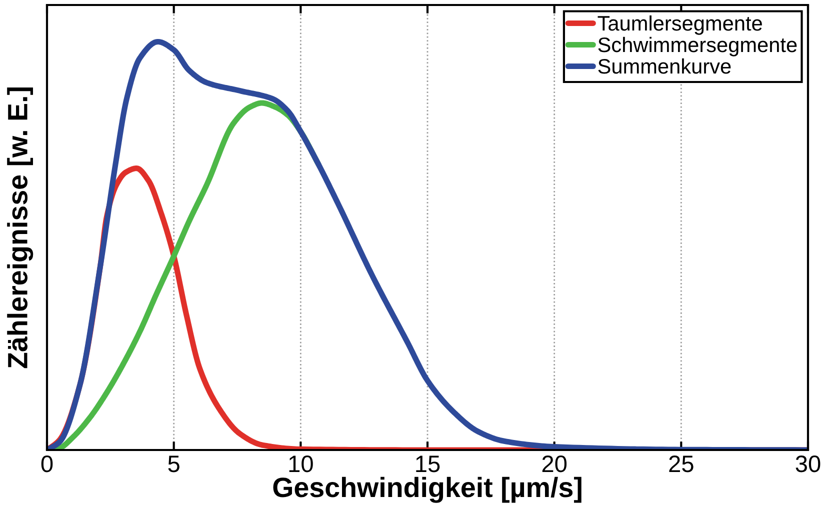  What do you see at coordinates (554, 463) in the screenshot?
I see `x-tick-label: 20` at bounding box center [554, 463].